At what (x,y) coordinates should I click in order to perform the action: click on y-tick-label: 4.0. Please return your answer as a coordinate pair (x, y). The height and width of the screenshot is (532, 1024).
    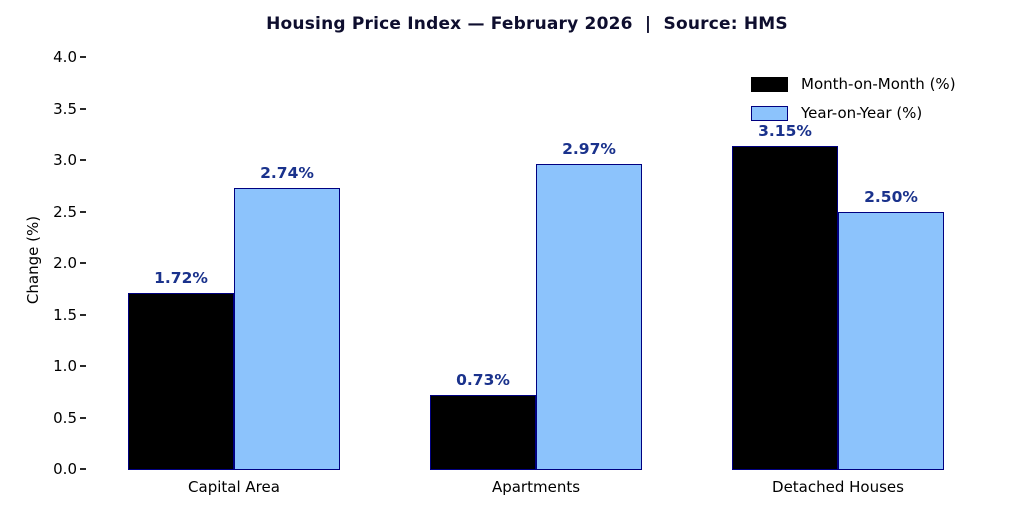
    Looking at the image, I should click on (65, 57).